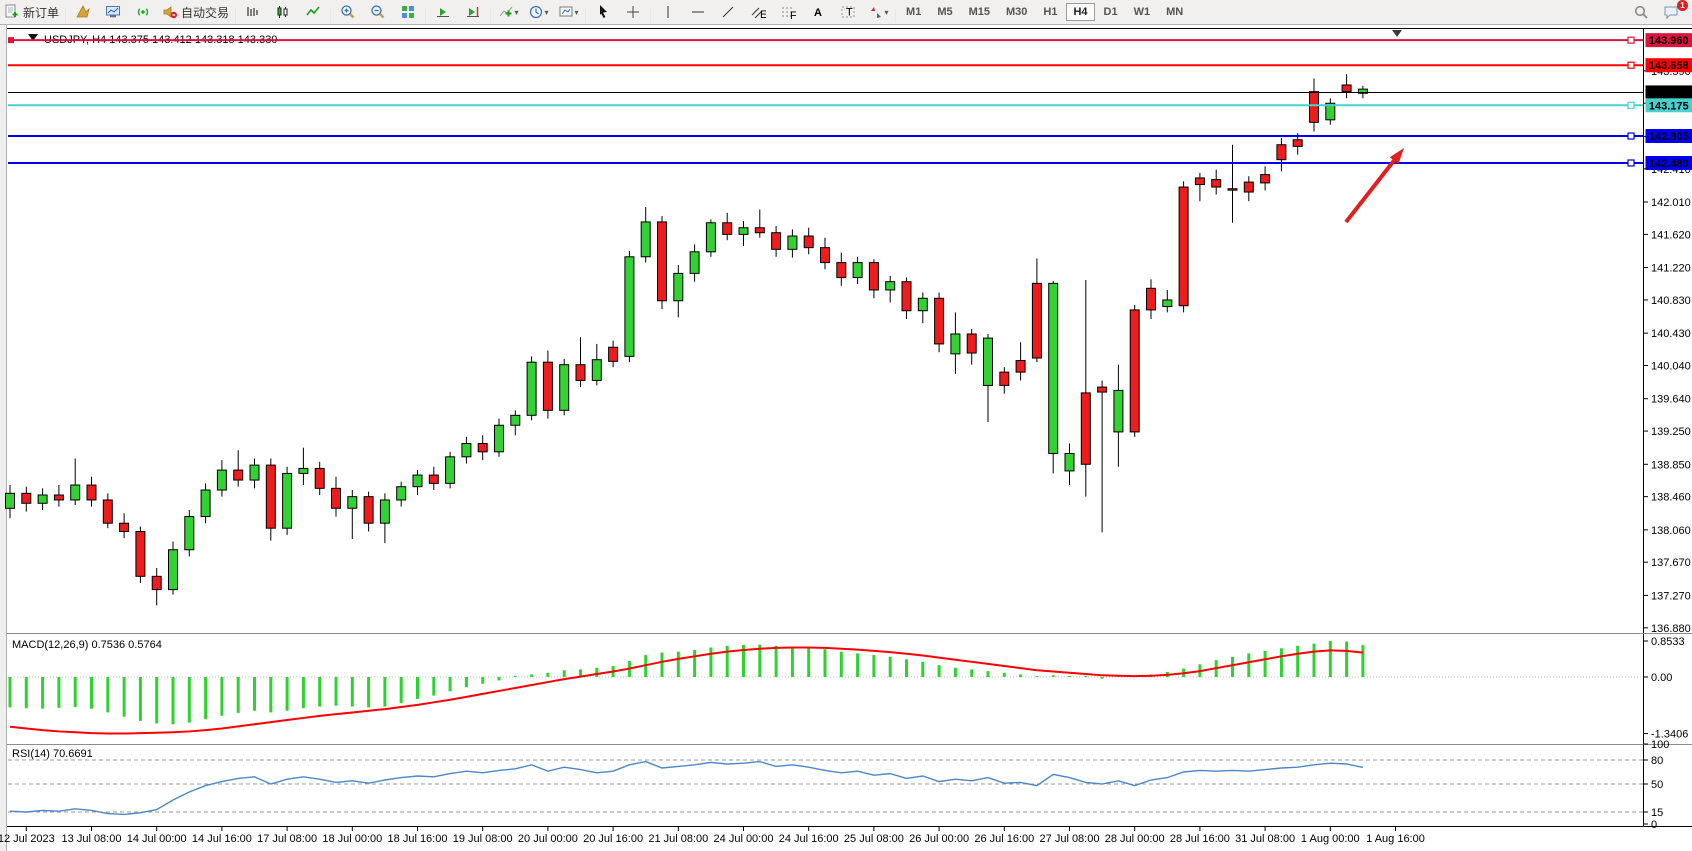 The height and width of the screenshot is (851, 1692). I want to click on indicators-button: ▾, so click(508, 12).